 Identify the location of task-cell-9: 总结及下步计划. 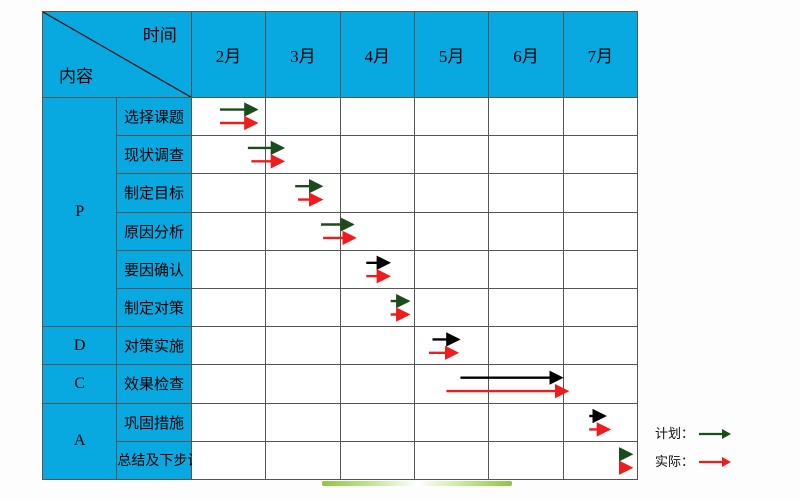
(165, 460).